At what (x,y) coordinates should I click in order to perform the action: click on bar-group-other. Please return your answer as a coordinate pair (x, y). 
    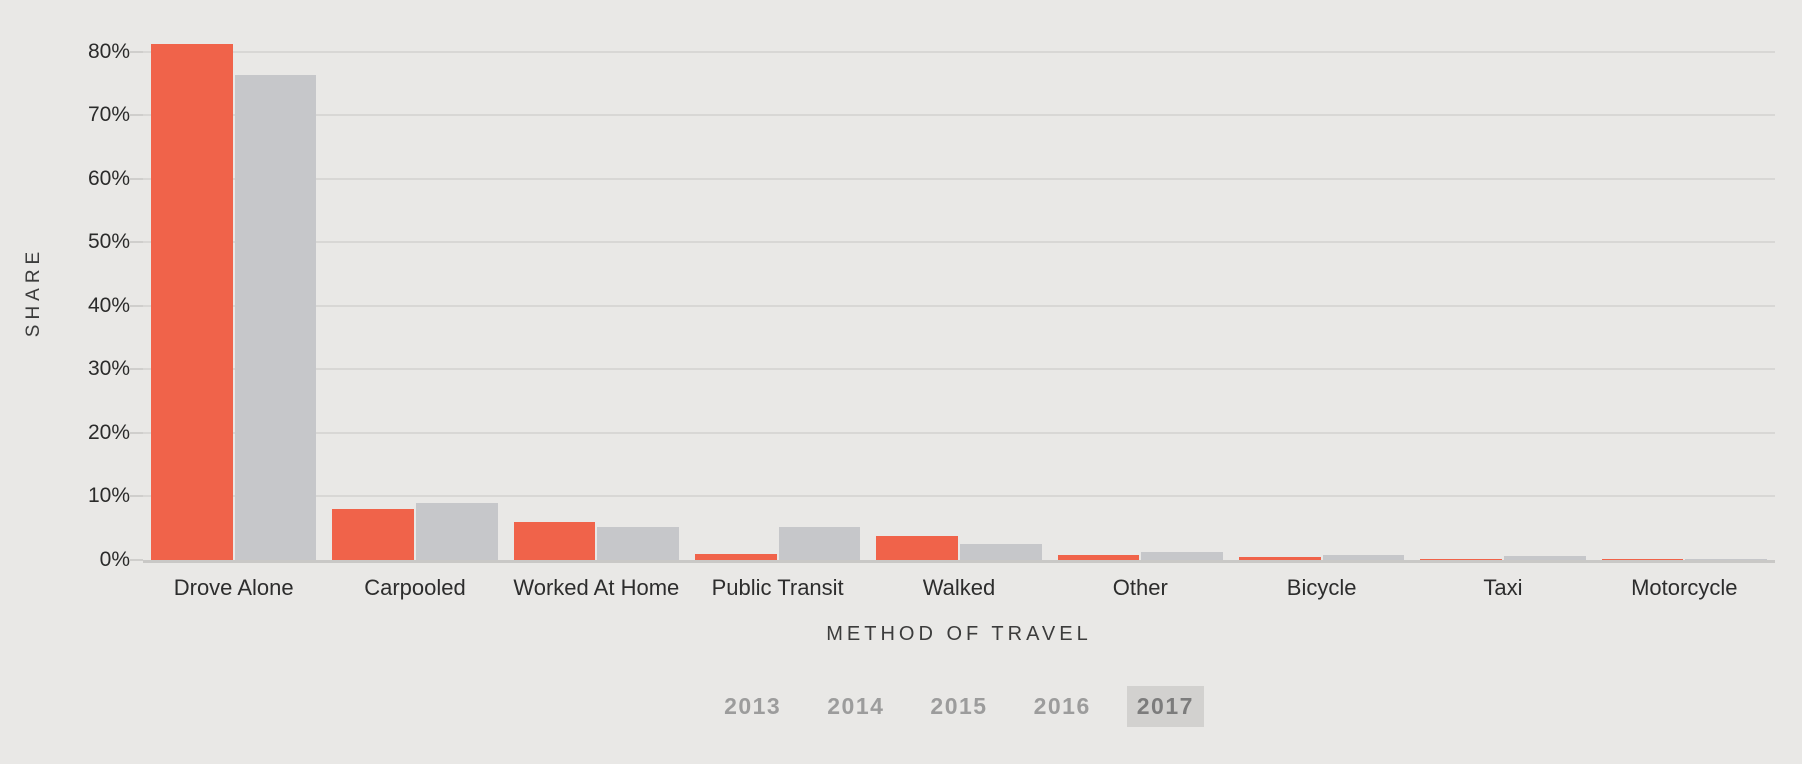
    Looking at the image, I should click on (1140, 290).